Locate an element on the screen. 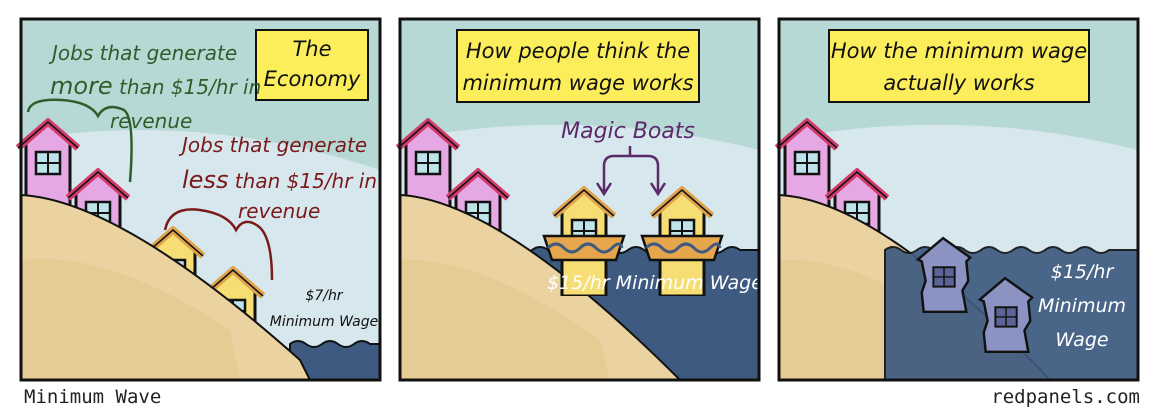 The image size is (1160, 420). panel1-caption-line2: Economy is located at coordinates (312, 79).